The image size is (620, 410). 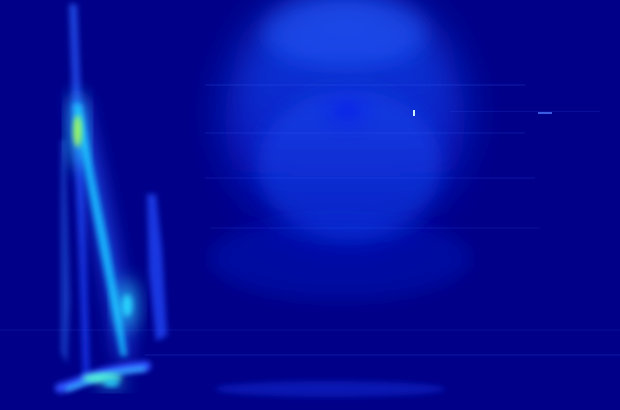 I want to click on primary-streak-core, so click(x=100, y=230).